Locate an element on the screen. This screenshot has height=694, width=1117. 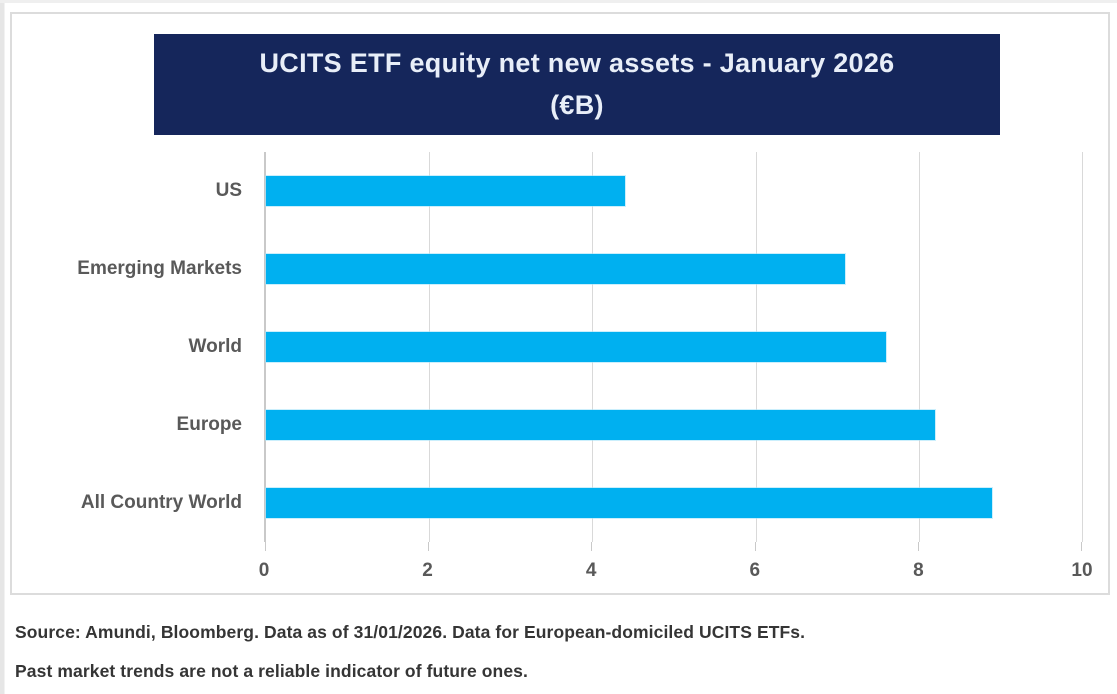
category-label-all-country-world: All Country World is located at coordinates (161, 502).